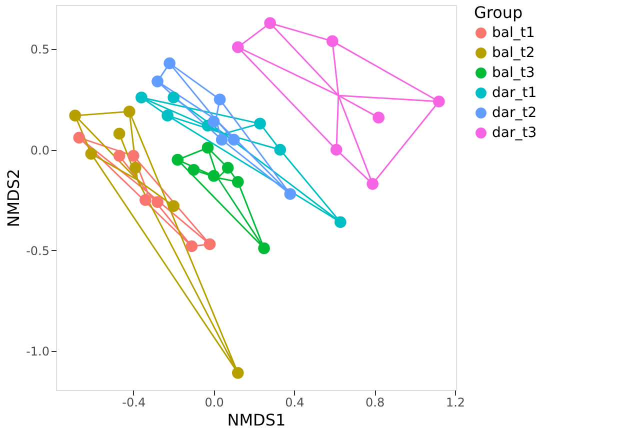  Describe the element at coordinates (513, 33) in the screenshot. I see `legend-label: bal_t1` at that location.